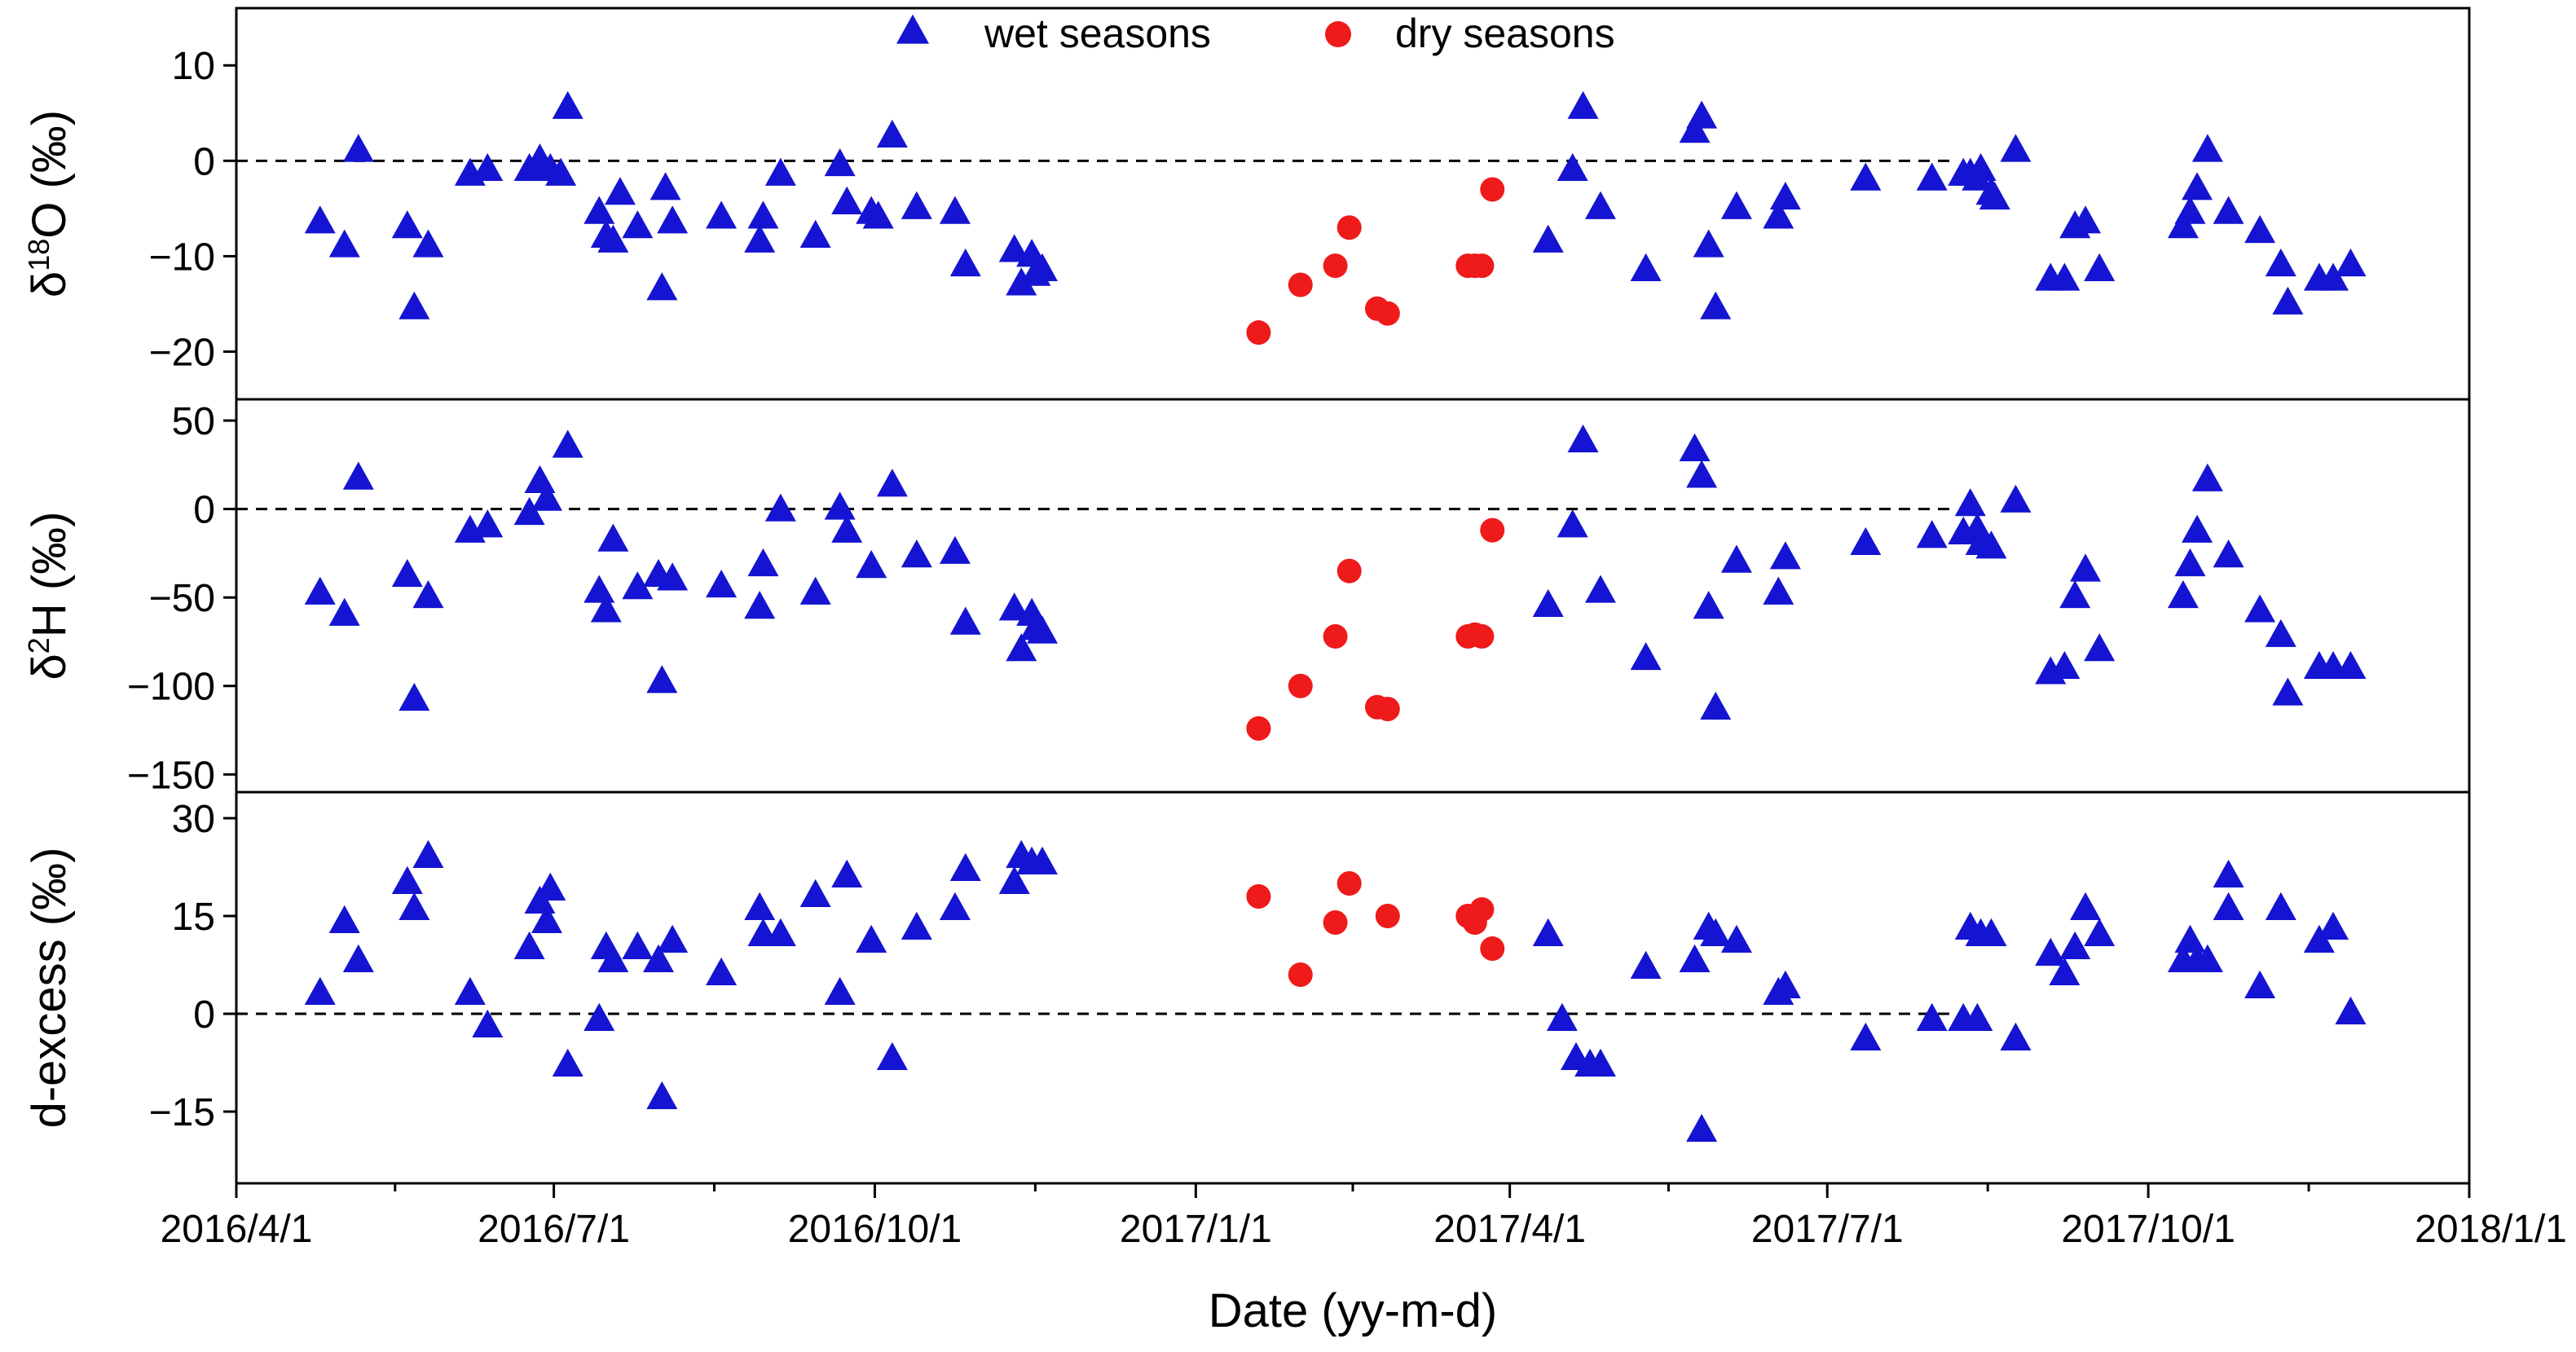  Describe the element at coordinates (1353, 1310) in the screenshot. I see `x-axis-title: Date (yy-m-d)` at that location.